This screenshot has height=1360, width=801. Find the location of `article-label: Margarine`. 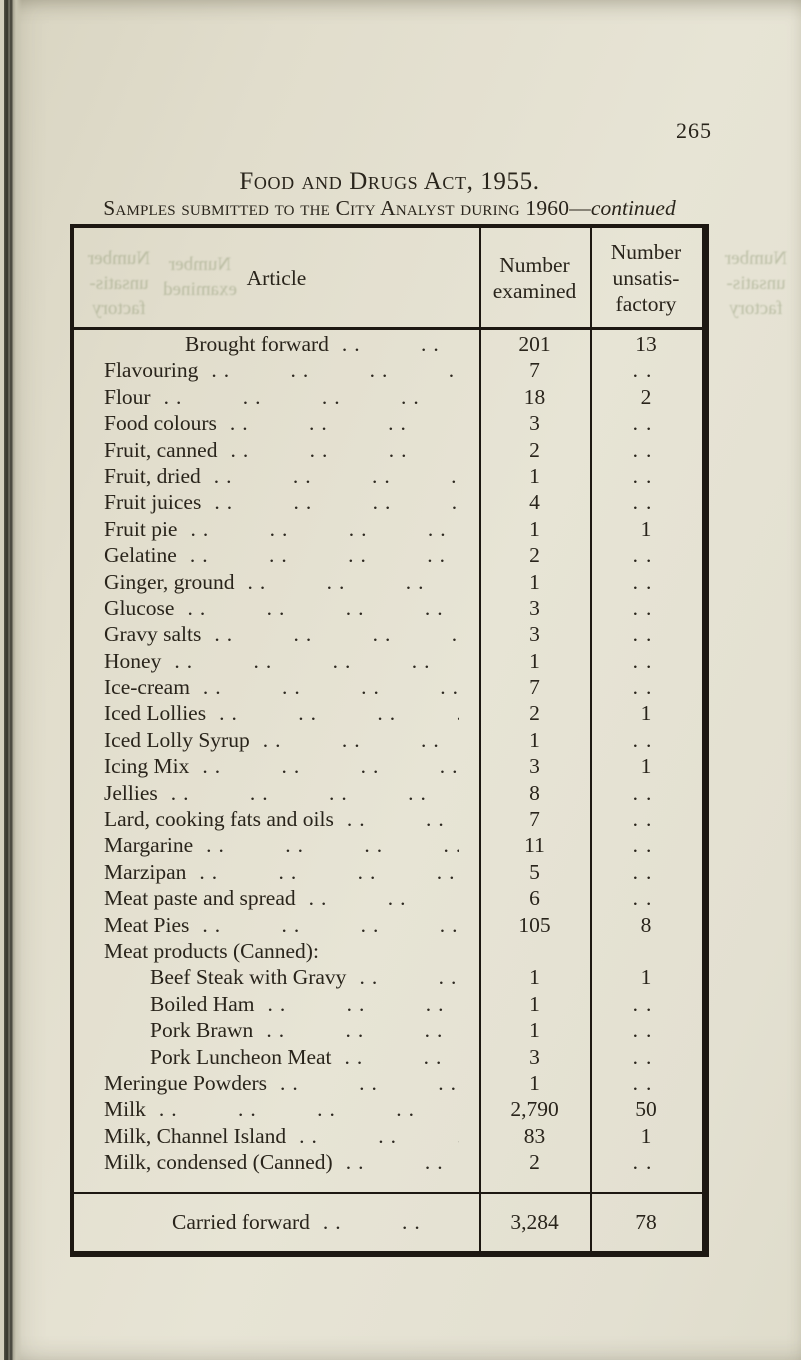

article-label: Margarine is located at coordinates (149, 845).